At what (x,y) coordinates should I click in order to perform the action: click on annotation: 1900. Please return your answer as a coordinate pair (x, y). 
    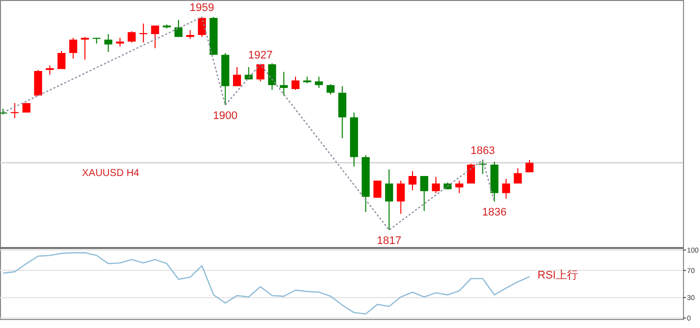
    Looking at the image, I should click on (225, 116).